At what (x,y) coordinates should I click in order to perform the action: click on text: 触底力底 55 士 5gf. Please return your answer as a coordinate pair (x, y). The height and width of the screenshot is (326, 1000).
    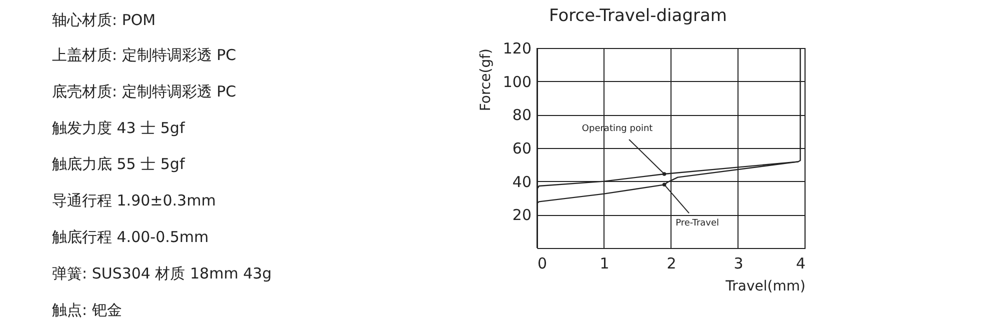
    Looking at the image, I should click on (119, 164).